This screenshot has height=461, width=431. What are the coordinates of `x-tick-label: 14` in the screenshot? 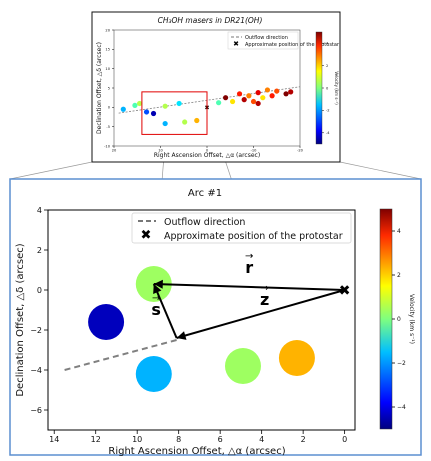 It's located at (54, 439).